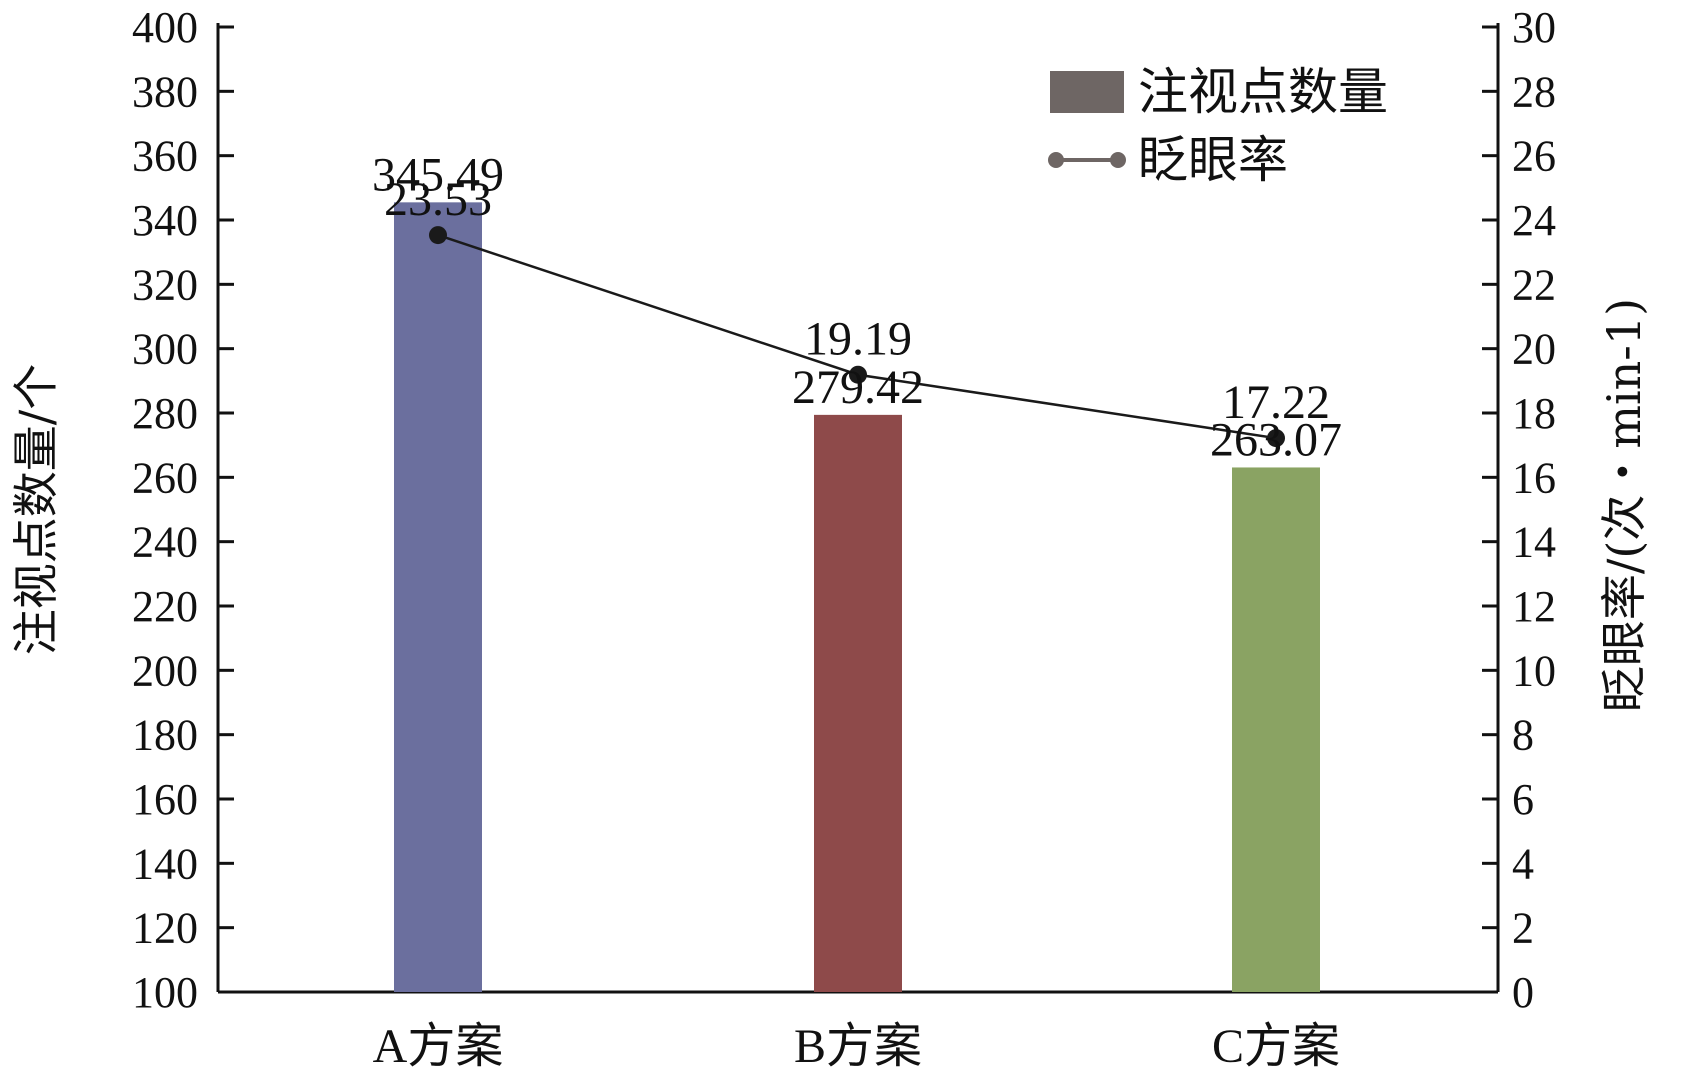 The height and width of the screenshot is (1076, 1684). I want to click on right-tick-label: 6, so click(1523, 799).